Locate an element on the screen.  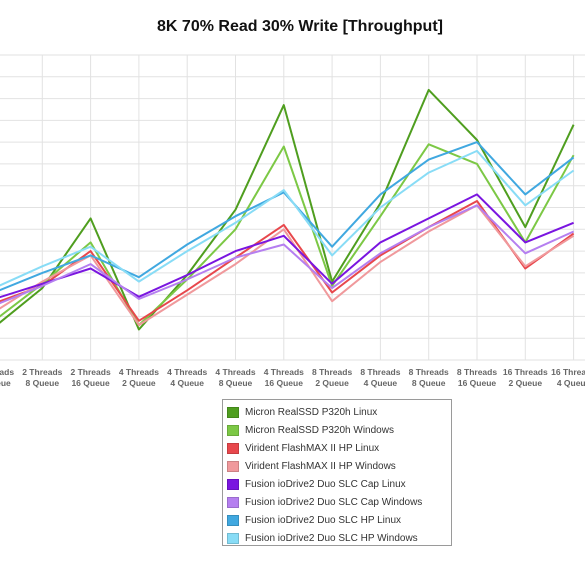
legend-item: Micron RealSSD P320h Linux is located at coordinates (337, 412).